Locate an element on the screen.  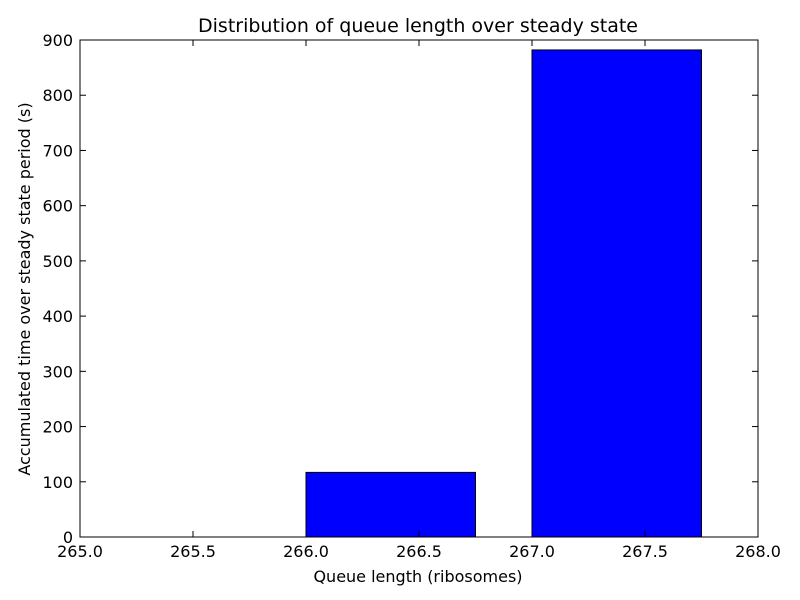
y-tick-label-4: 400 is located at coordinates (57, 316).